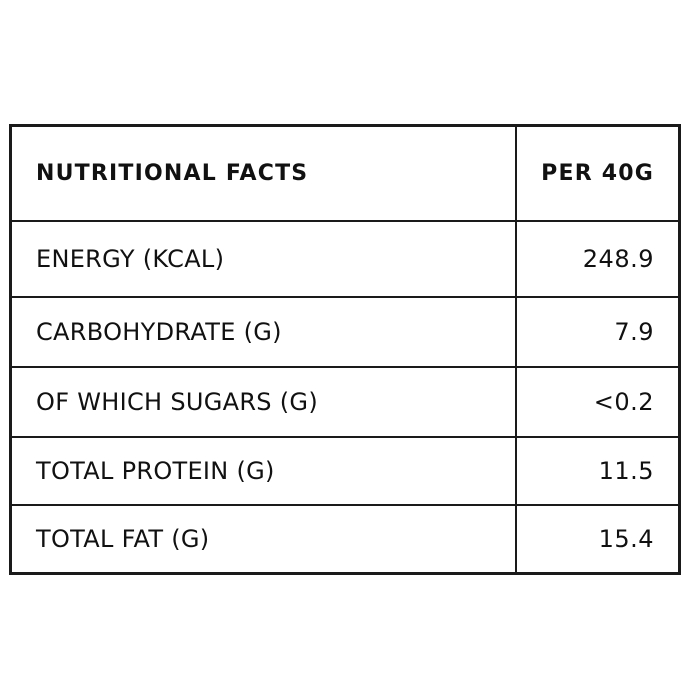 The width and height of the screenshot is (690, 700). Describe the element at coordinates (345, 333) in the screenshot. I see `table-row: CARBOHYDRATE (G) 7.9` at that location.